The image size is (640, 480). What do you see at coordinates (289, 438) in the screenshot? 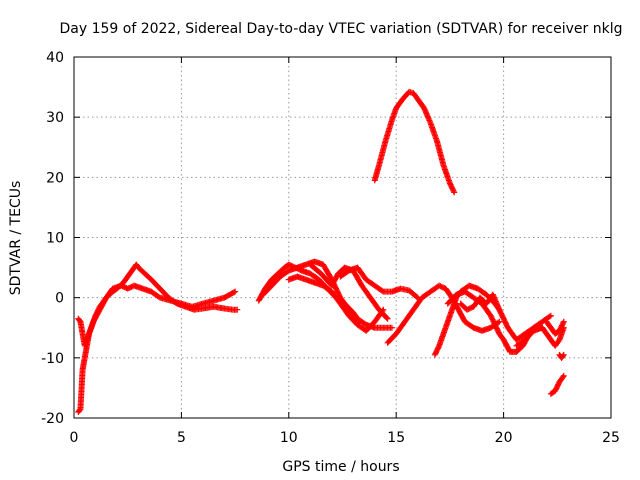
I see `x-tick-label: 10` at bounding box center [289, 438].